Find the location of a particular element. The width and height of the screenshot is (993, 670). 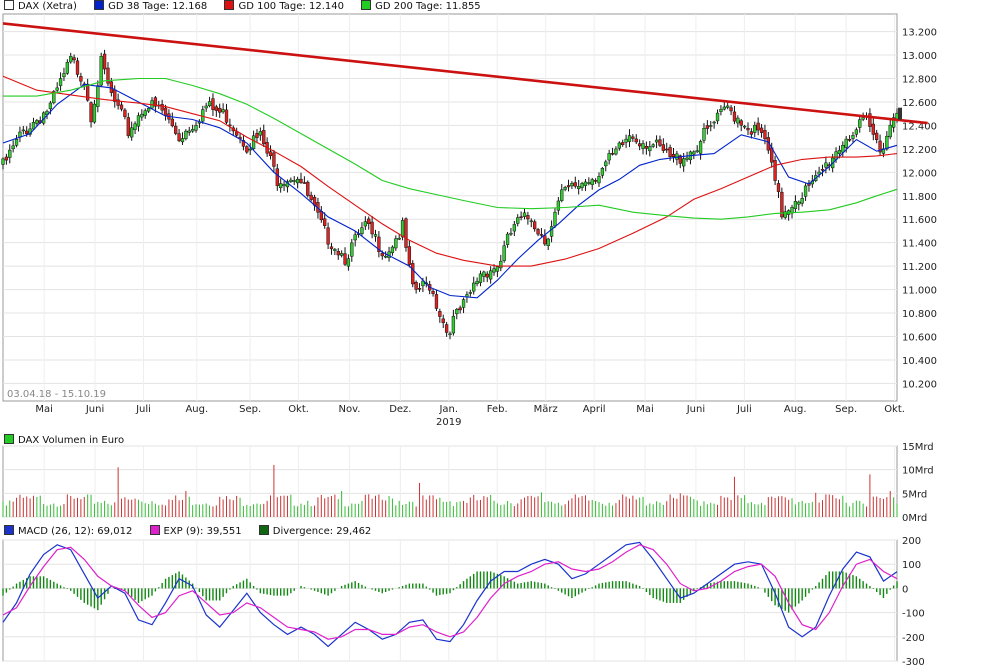

volume-y-tick-label: 0Mrd is located at coordinates (914, 518).